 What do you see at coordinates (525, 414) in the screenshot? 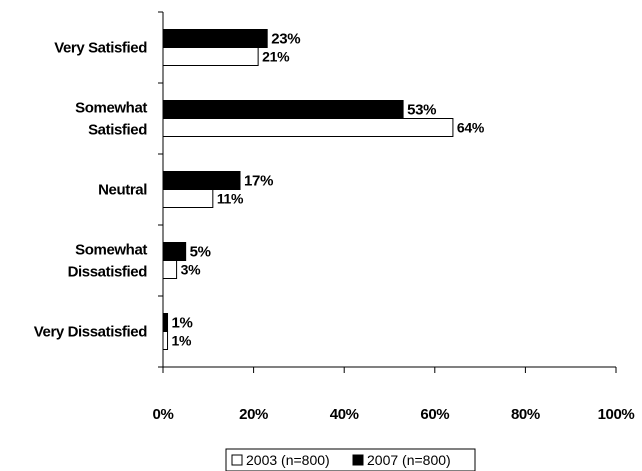
I see `x-tick-label: 80%` at bounding box center [525, 414].